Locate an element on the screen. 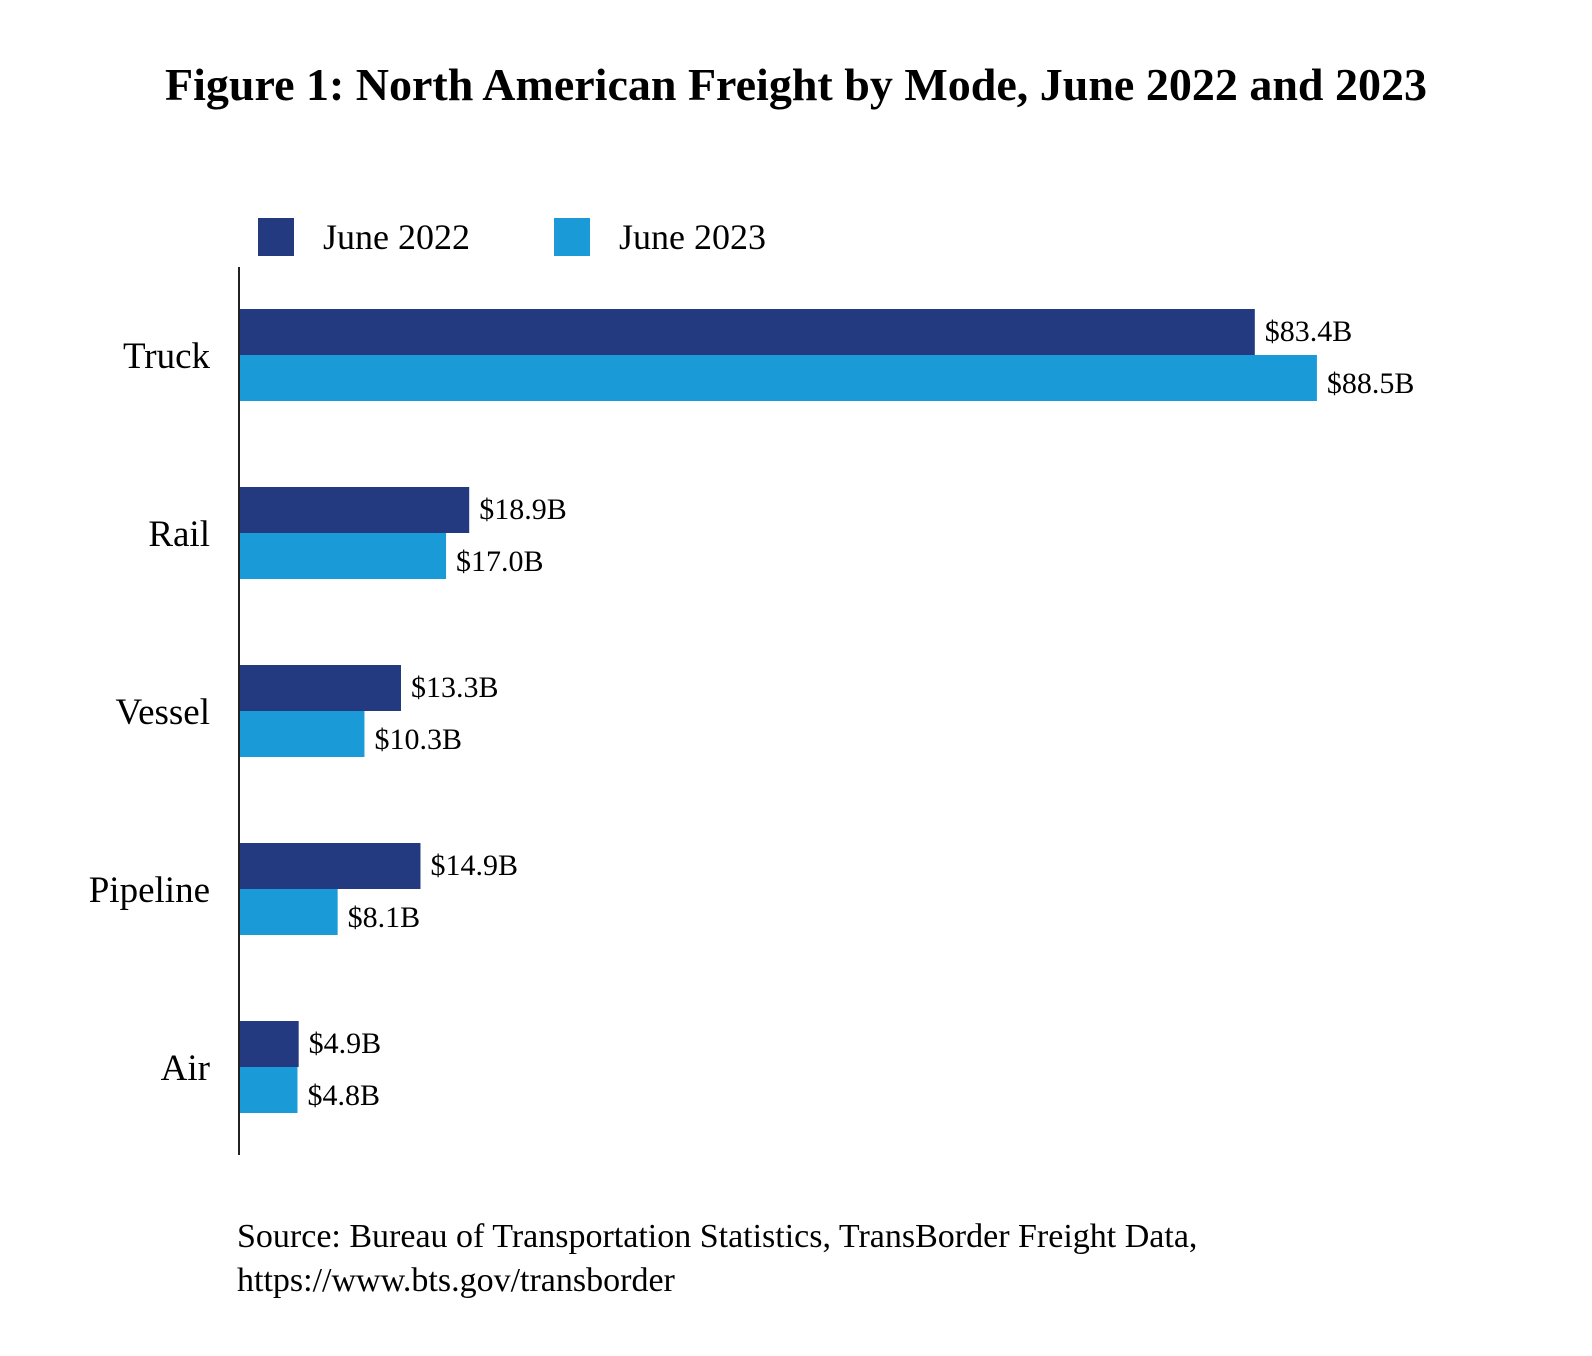 This screenshot has height=1356, width=1592. category-label: Truck is located at coordinates (167, 356).